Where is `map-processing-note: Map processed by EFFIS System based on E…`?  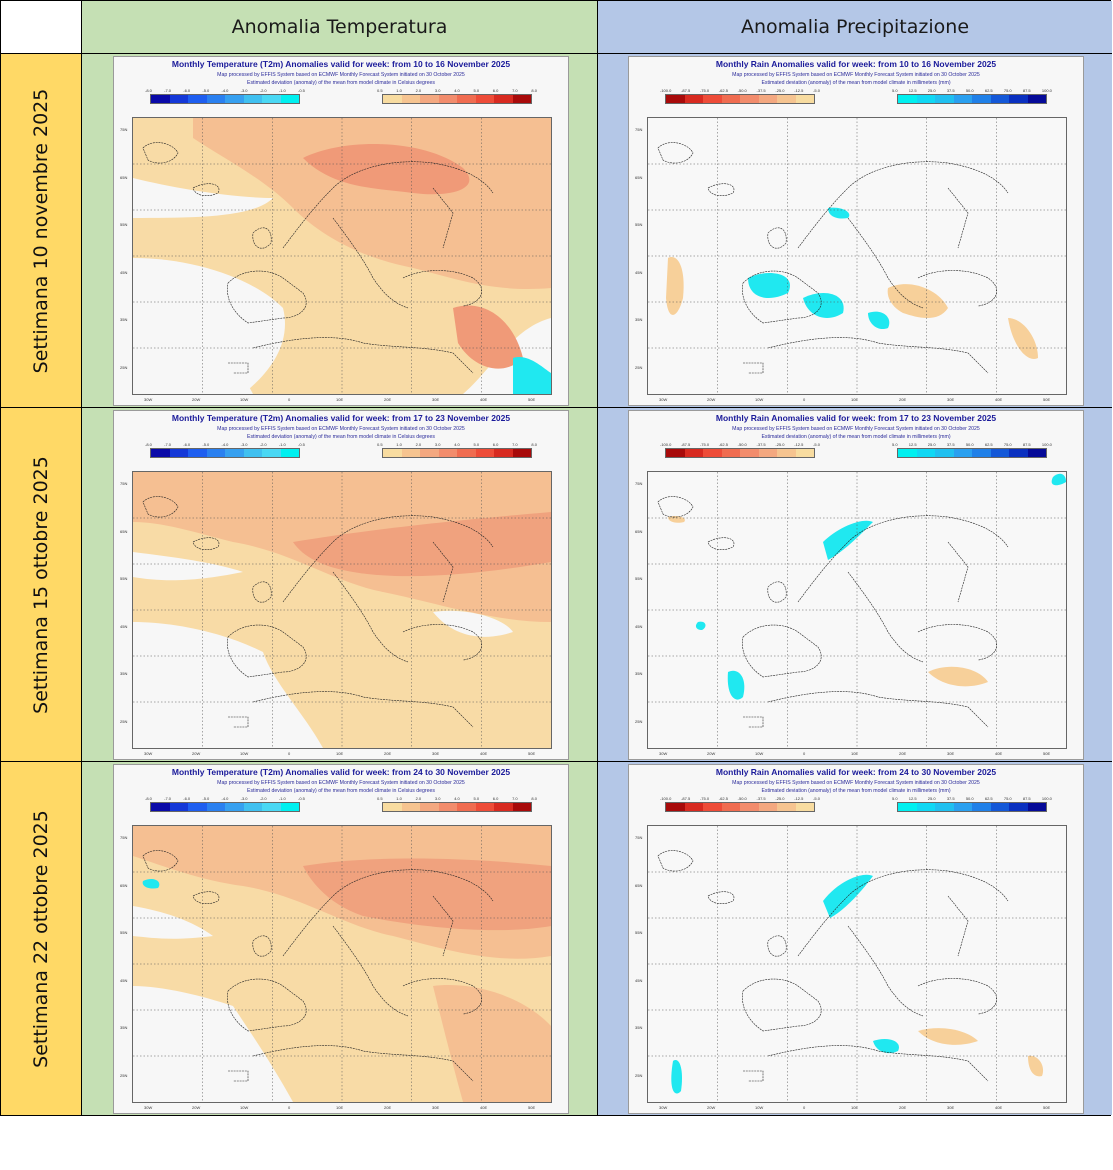
map-processing-note: Map processed by EFFIS System based on E… is located at coordinates (856, 429).